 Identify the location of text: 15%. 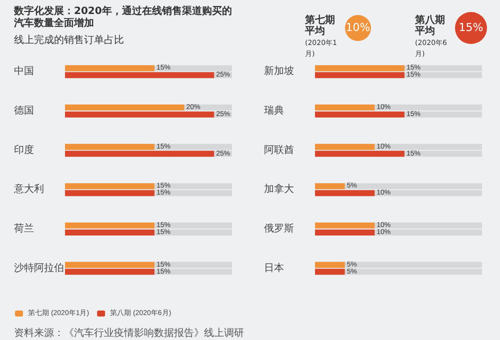
(471, 28).